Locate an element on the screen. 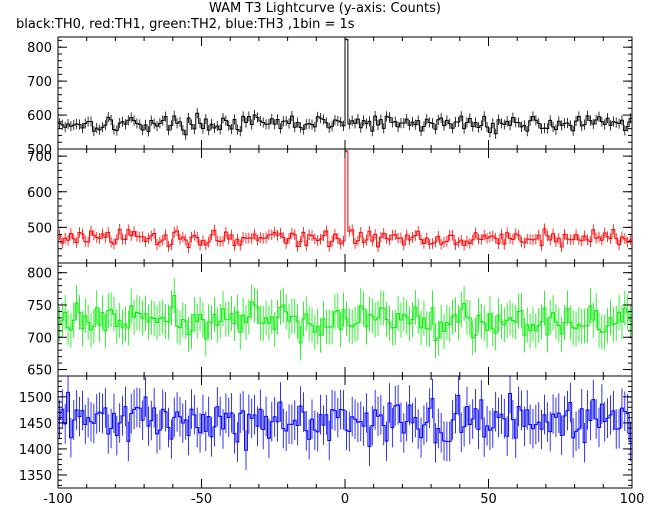  series-th3-line is located at coordinates (345, 421).